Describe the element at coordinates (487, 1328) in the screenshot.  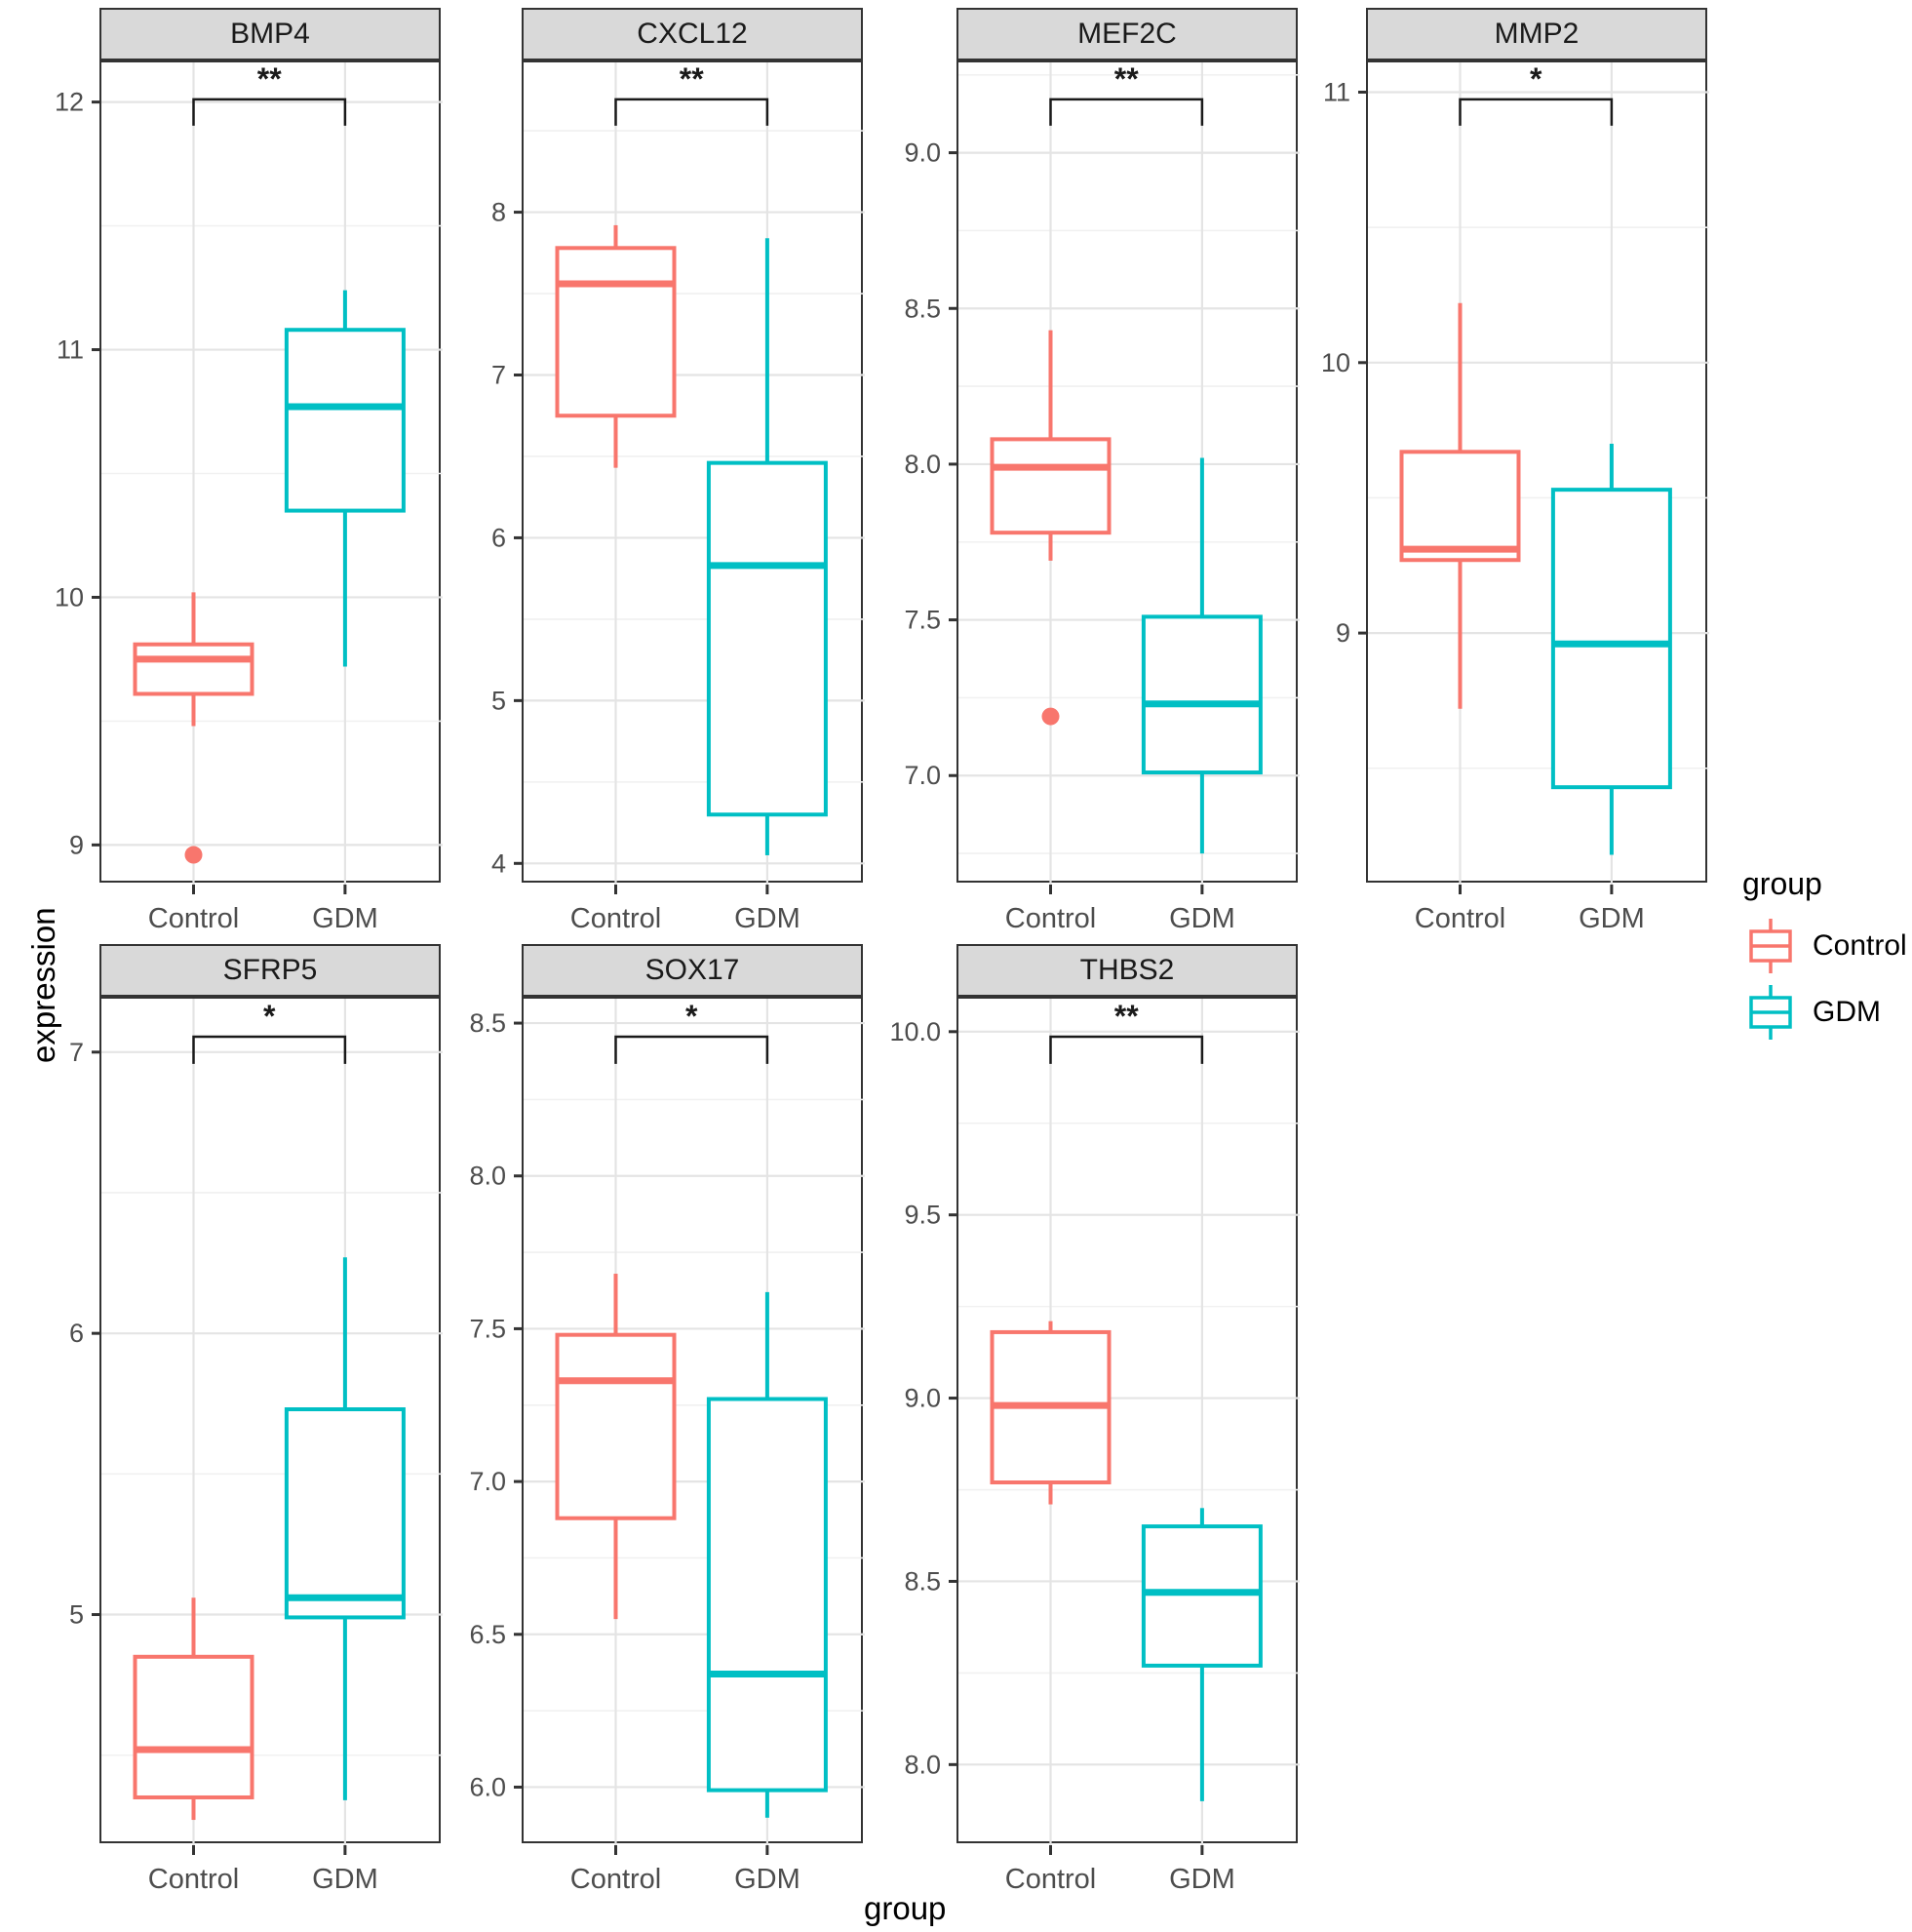
I see `y-tick-label: 7.5` at that location.